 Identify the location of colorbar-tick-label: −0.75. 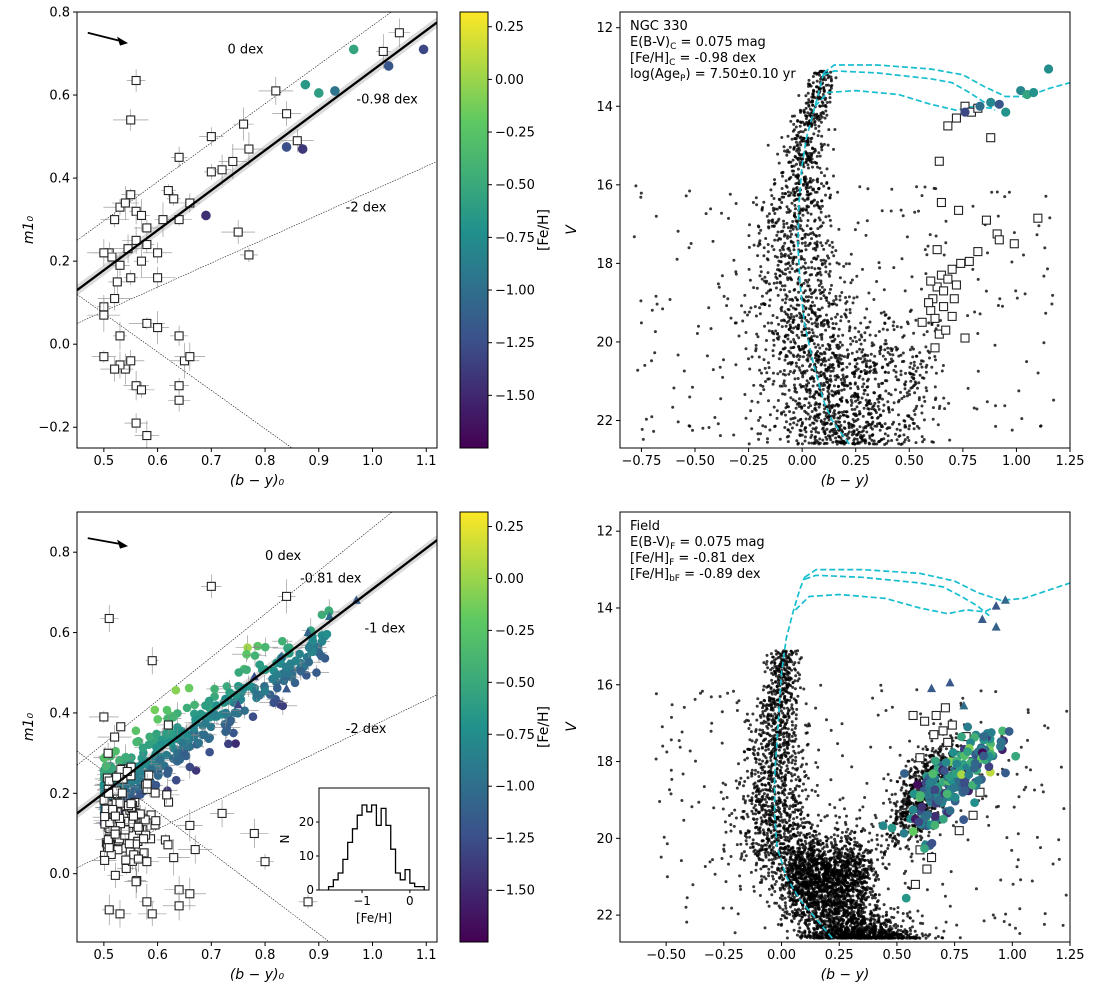
(515, 238).